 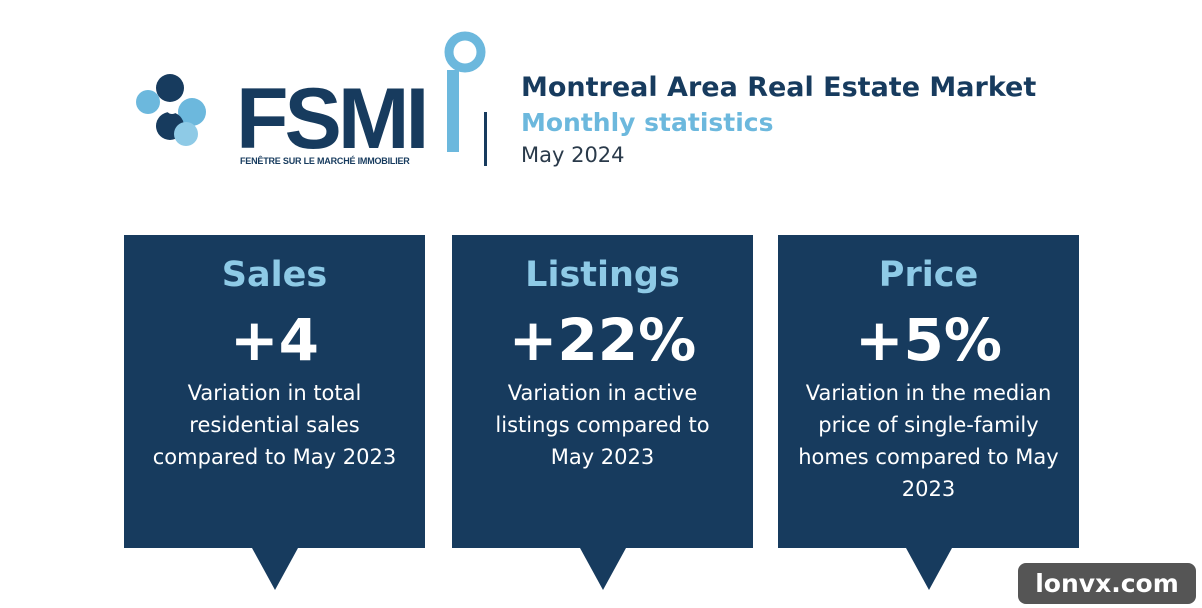 What do you see at coordinates (602, 340) in the screenshot?
I see `card-value: +22%` at bounding box center [602, 340].